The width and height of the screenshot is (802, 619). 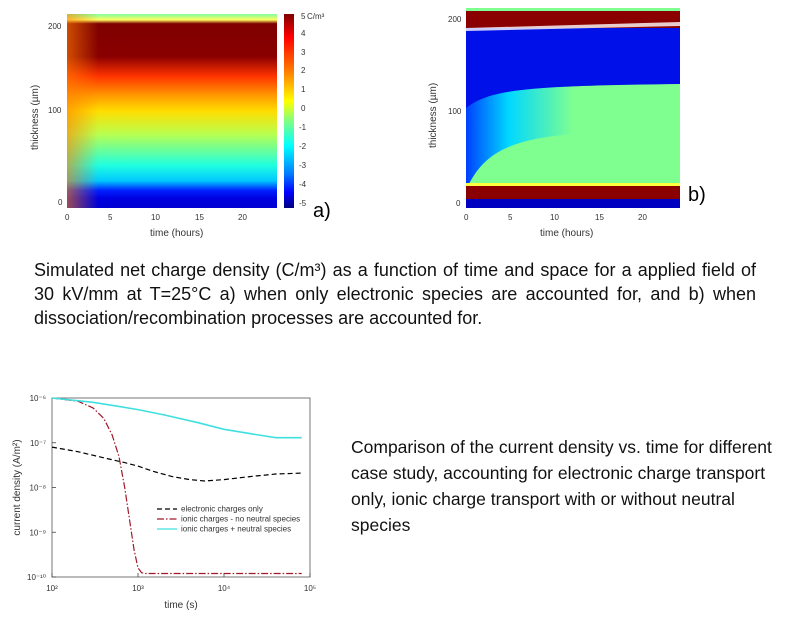 What do you see at coordinates (17, 487) in the screenshot?
I see `y-axis-label: current density (A/m²)` at bounding box center [17, 487].